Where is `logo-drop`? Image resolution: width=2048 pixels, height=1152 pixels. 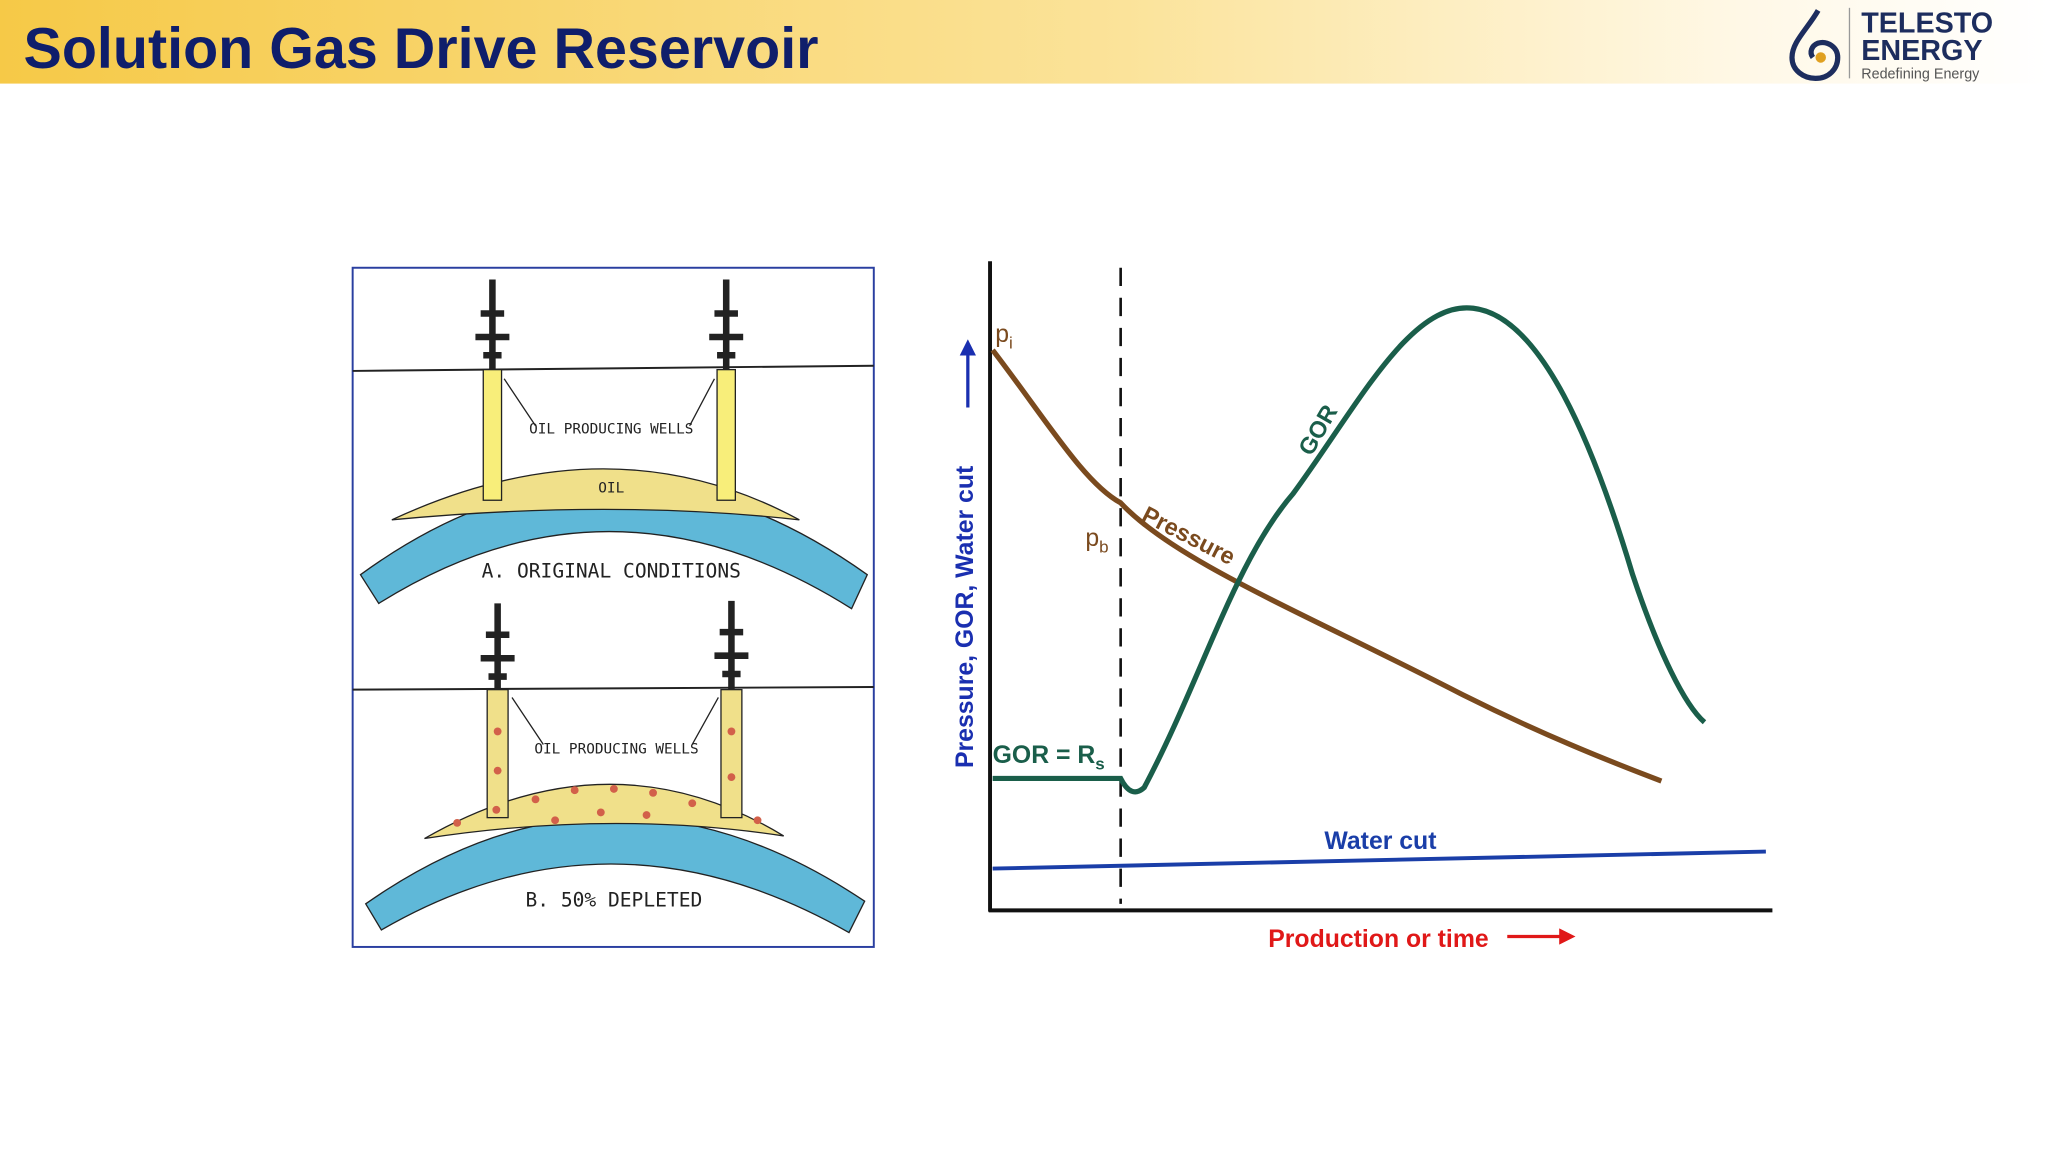 logo-drop is located at coordinates (1815, 45).